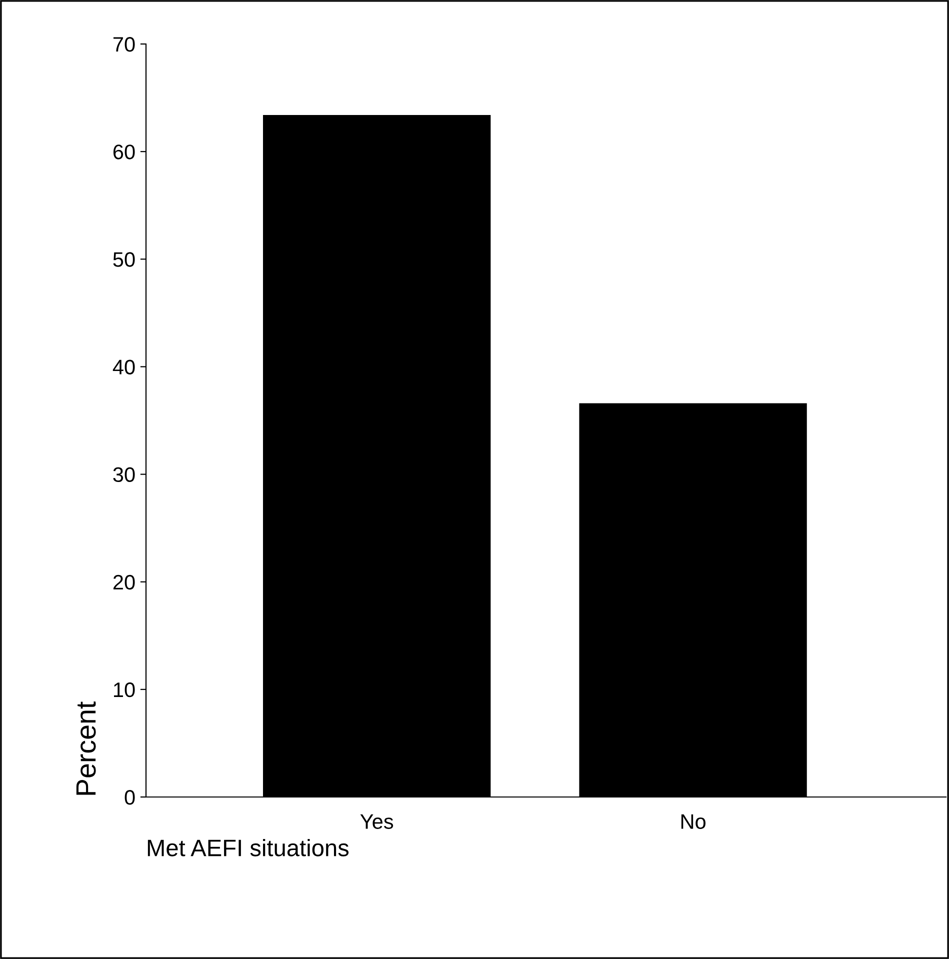 The width and height of the screenshot is (949, 959). I want to click on y-axis-title: Percent, so click(86, 748).